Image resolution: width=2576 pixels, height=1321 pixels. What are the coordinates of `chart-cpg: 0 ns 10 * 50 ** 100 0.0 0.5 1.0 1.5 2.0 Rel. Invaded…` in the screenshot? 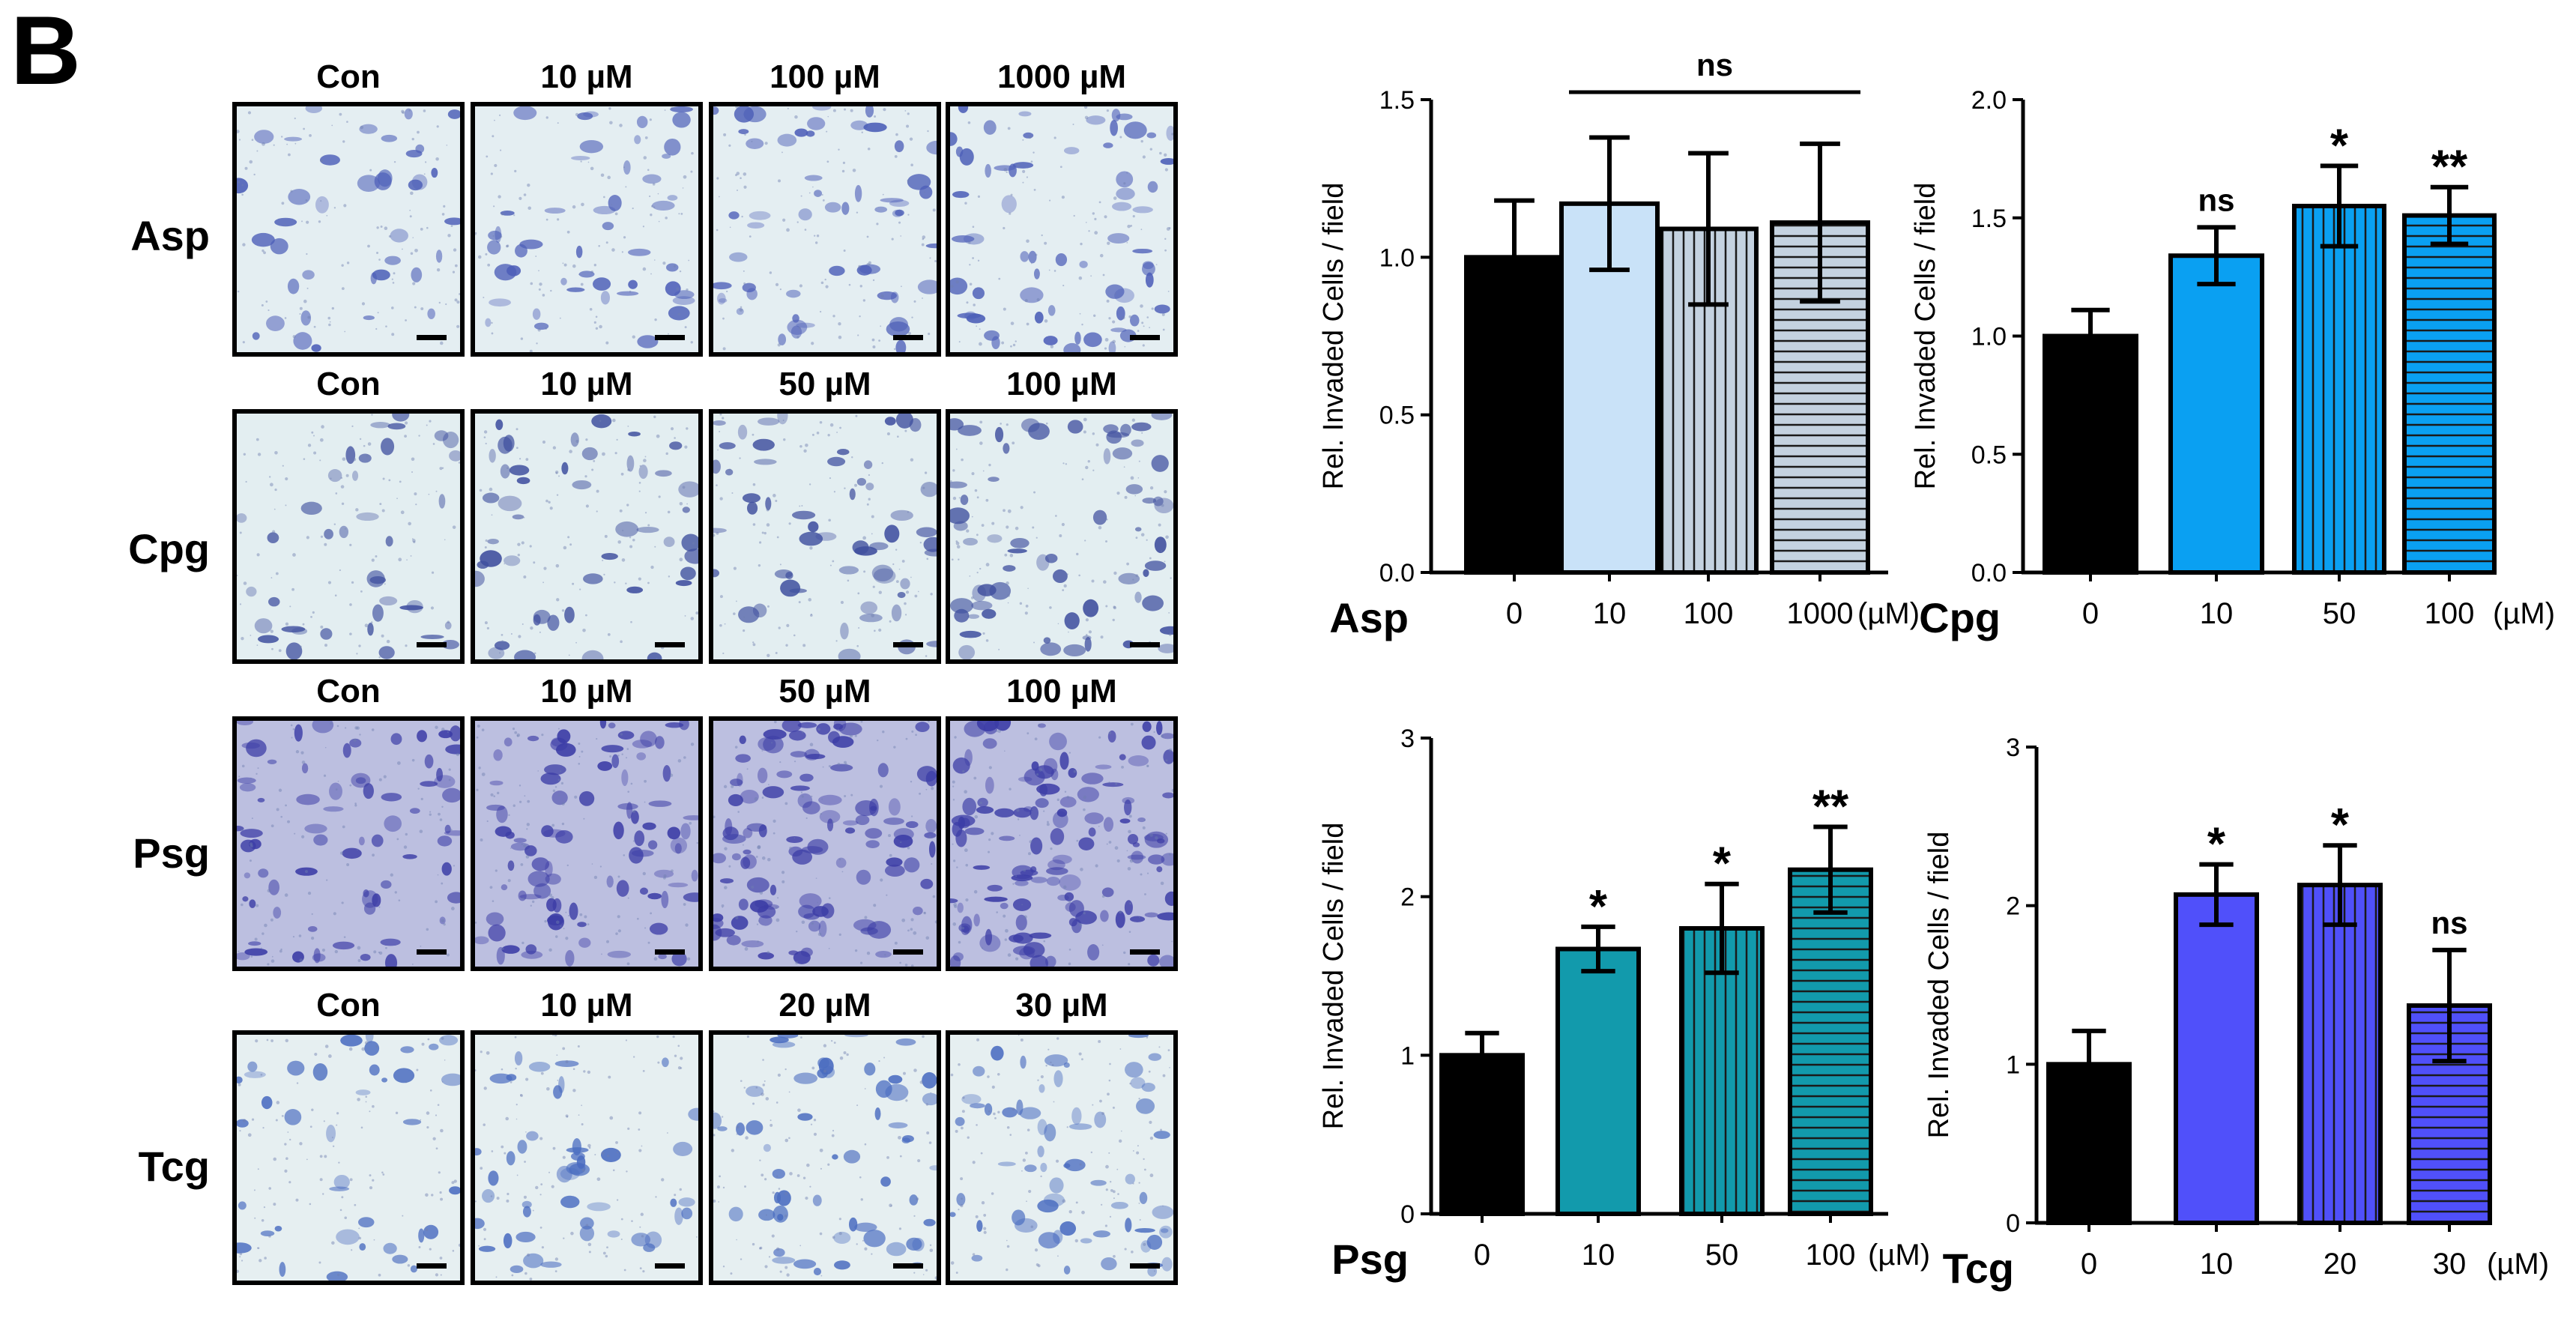 It's located at (2232, 364).